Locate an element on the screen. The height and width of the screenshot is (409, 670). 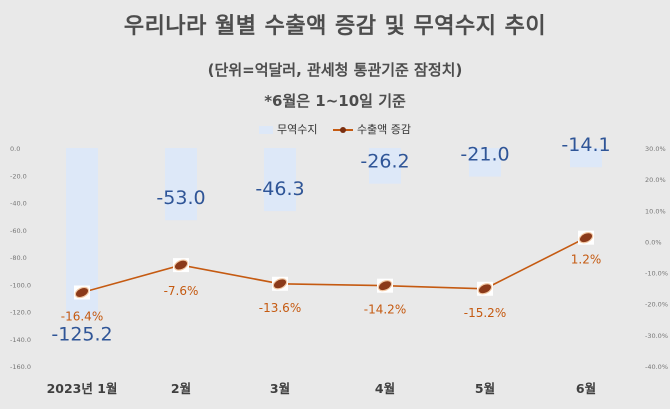
y-left-tick-label: -80.0 is located at coordinates (18, 258).